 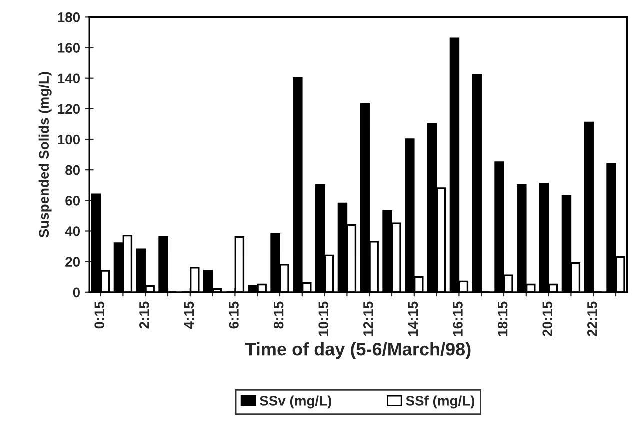 What do you see at coordinates (323, 319) in the screenshot?
I see `x-tick-label: 10:15` at bounding box center [323, 319].